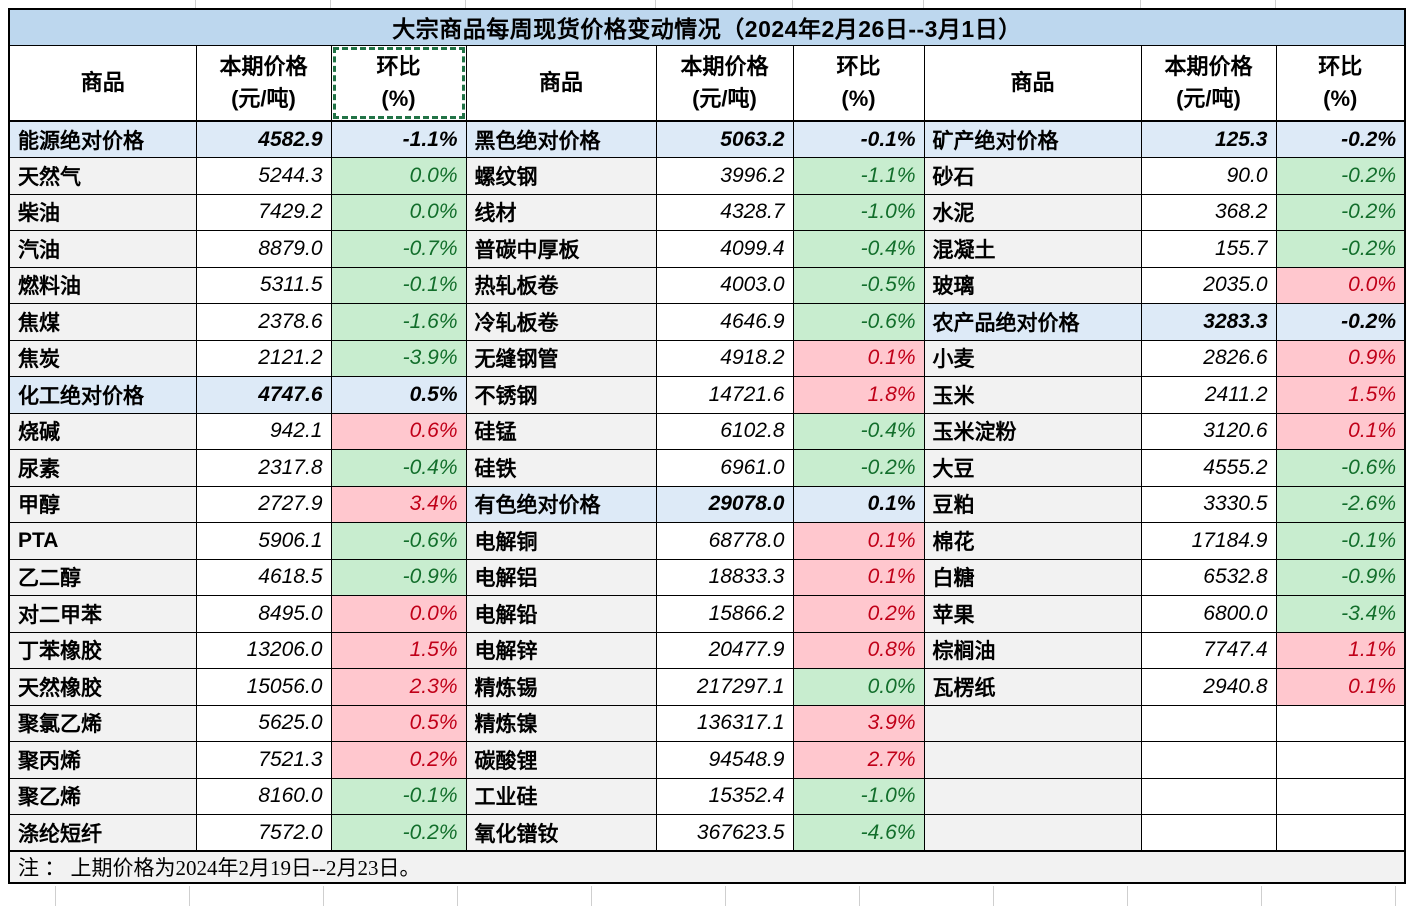 The width and height of the screenshot is (1412, 906). I want to click on cell-pct-change: 1.8%, so click(858, 395).